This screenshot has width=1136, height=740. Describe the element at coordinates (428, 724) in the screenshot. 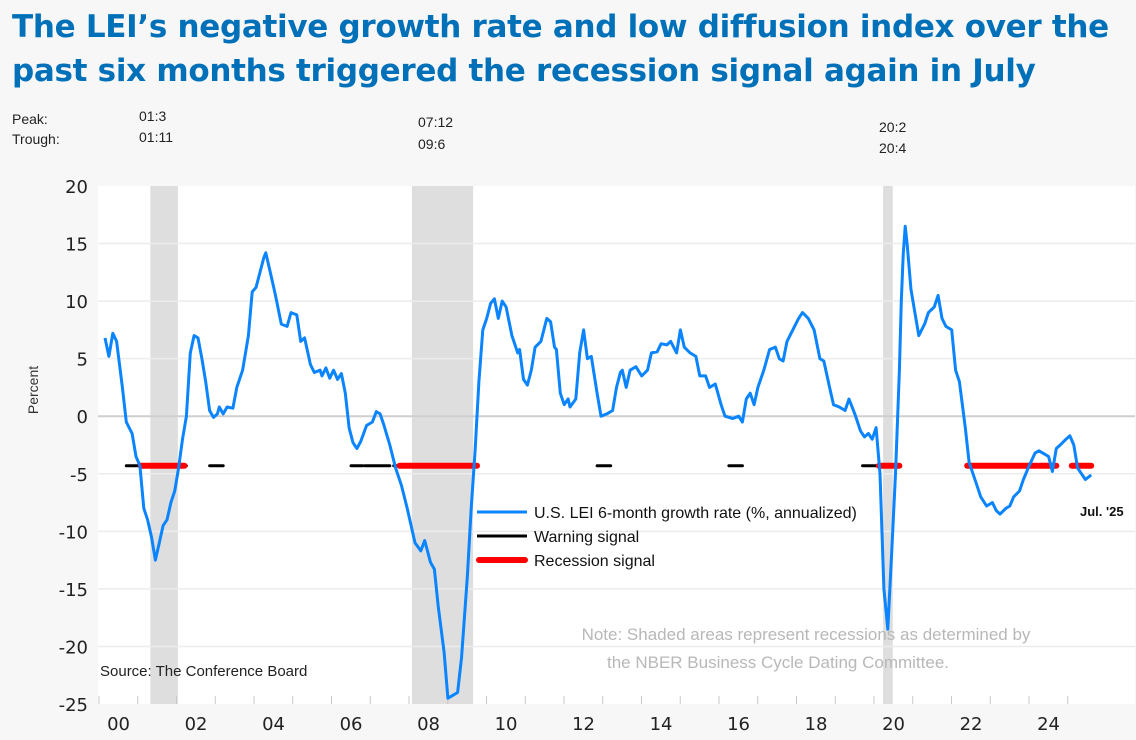

I see `x-tick-label: 08` at that location.